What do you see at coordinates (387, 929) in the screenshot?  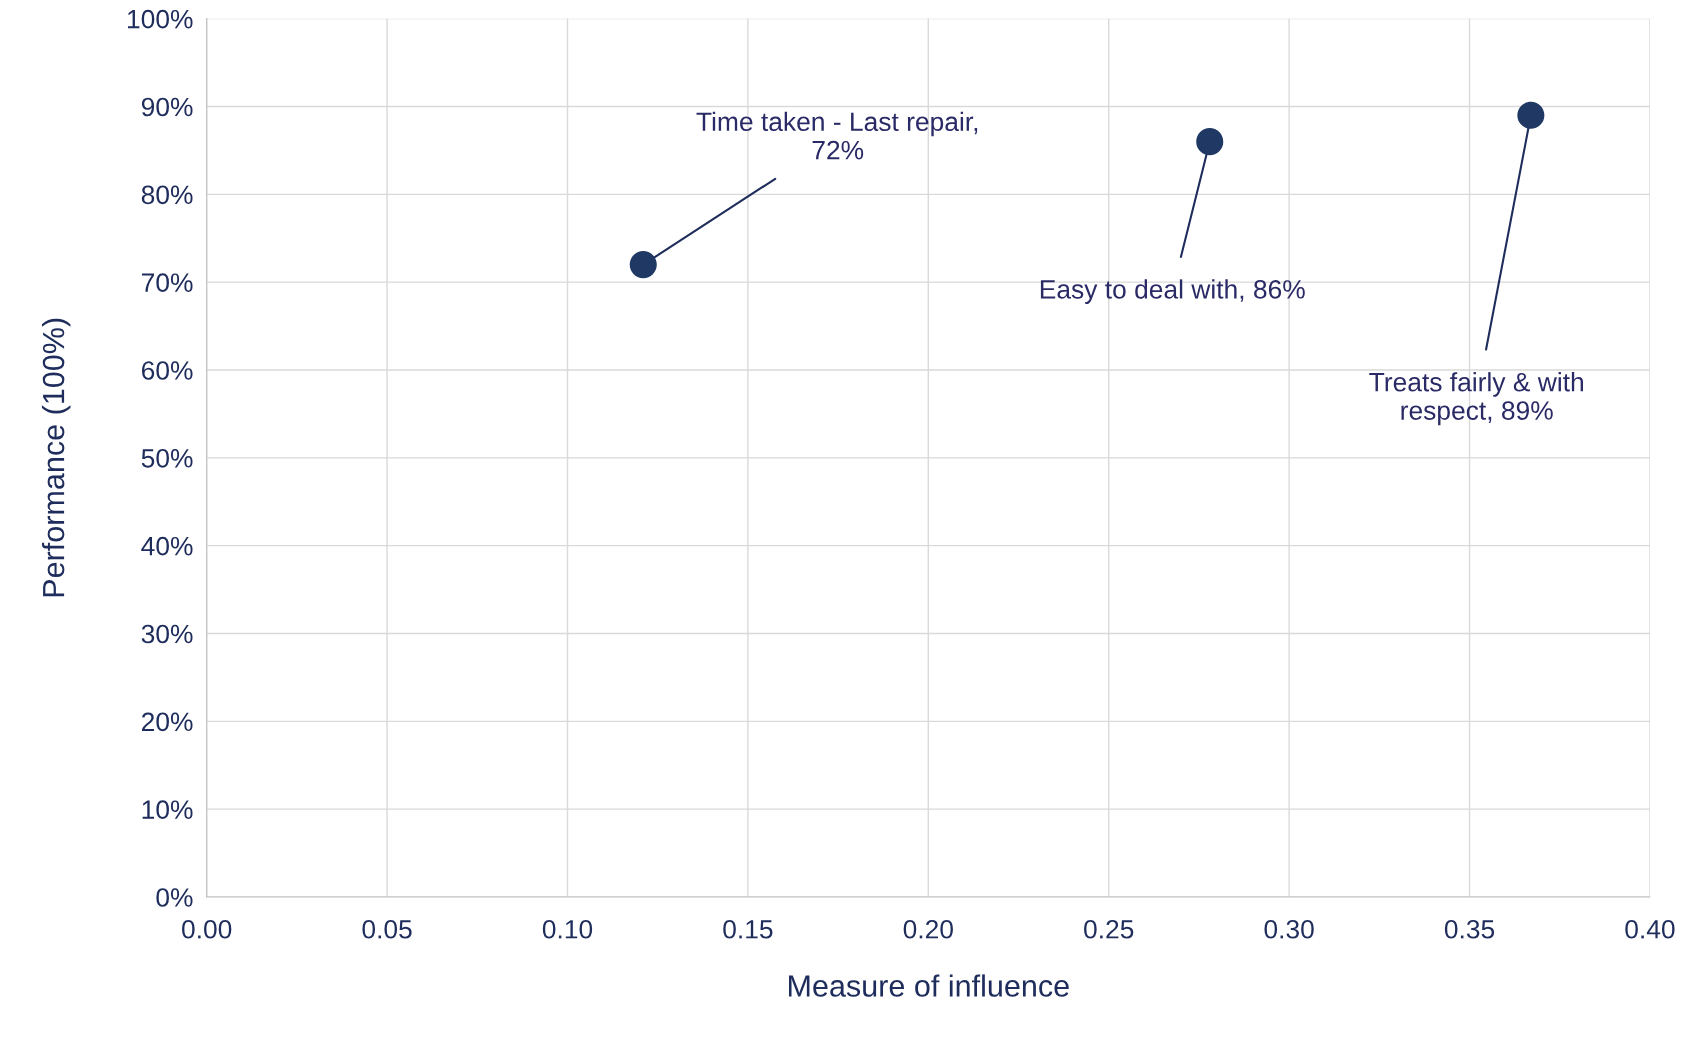 I see `x-tick-label: 0.05` at bounding box center [387, 929].